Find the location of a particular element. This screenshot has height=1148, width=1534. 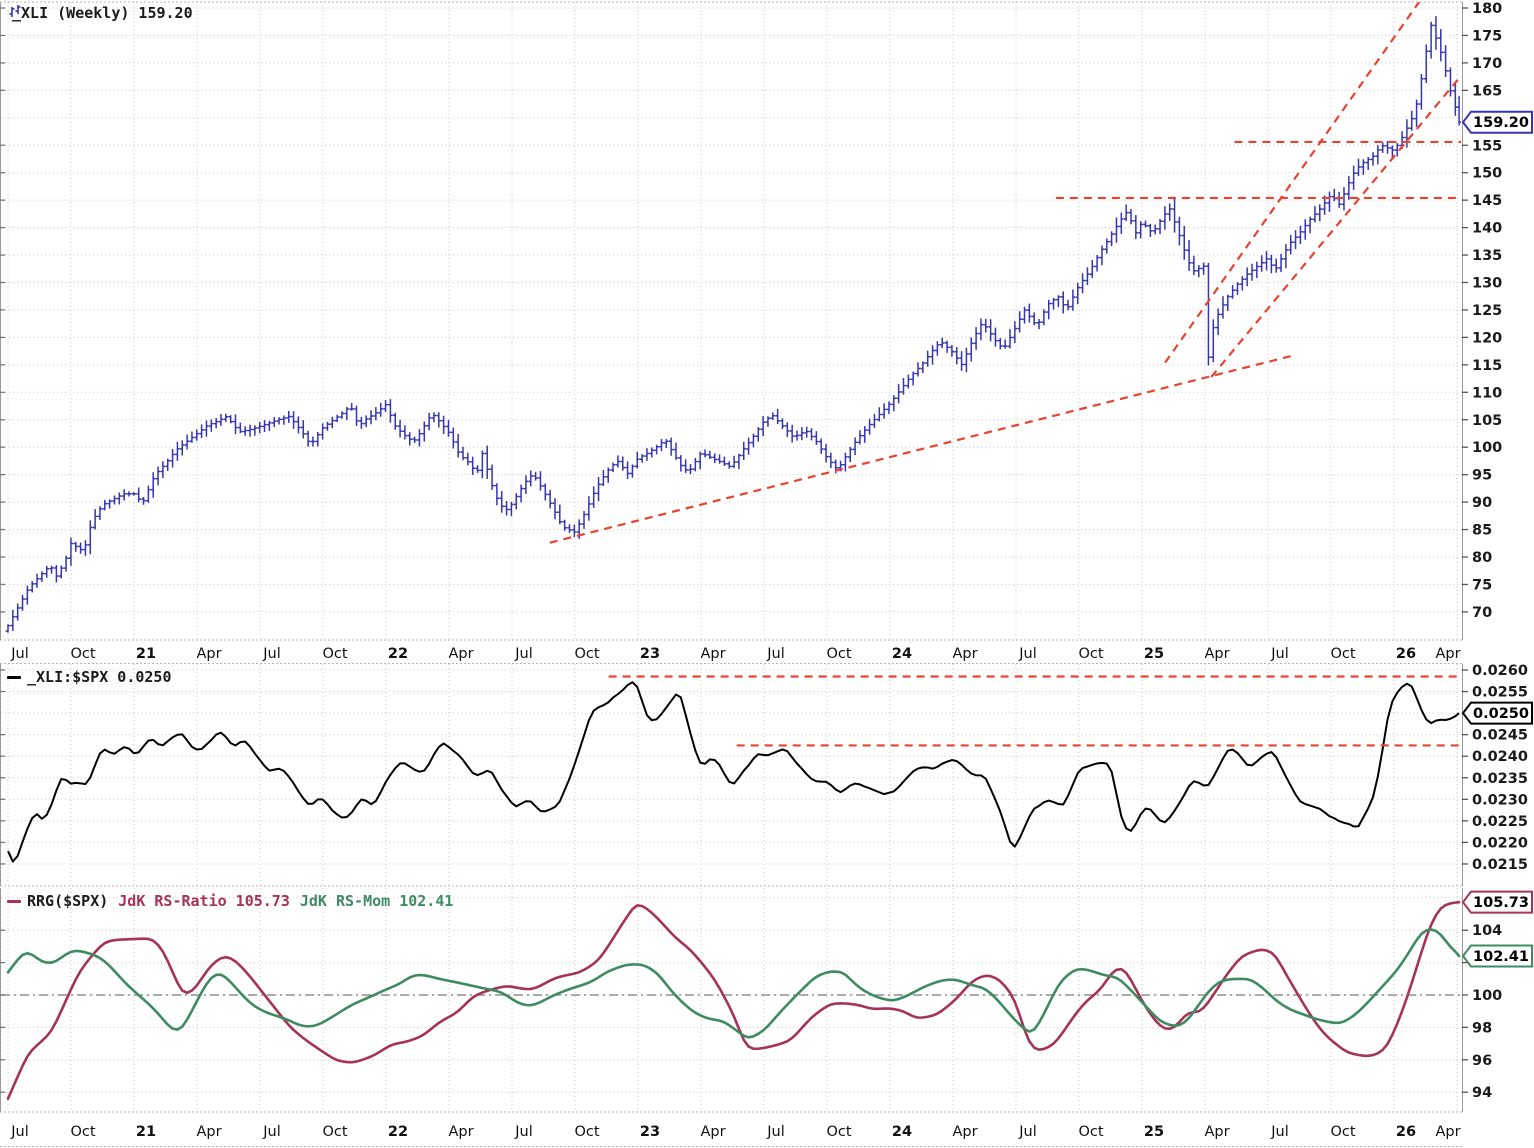

svg-text: 102.41 is located at coordinates (1501, 957).